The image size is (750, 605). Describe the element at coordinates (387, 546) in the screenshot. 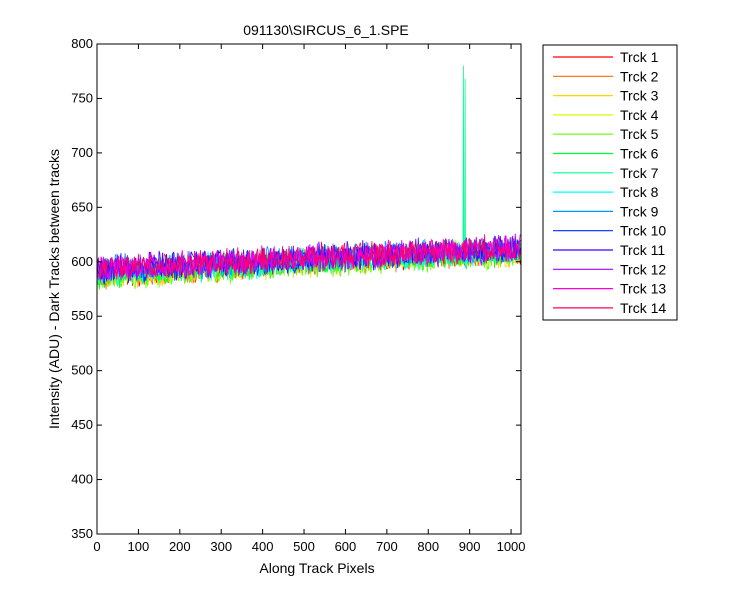

I see `x-tick-label: 700` at that location.